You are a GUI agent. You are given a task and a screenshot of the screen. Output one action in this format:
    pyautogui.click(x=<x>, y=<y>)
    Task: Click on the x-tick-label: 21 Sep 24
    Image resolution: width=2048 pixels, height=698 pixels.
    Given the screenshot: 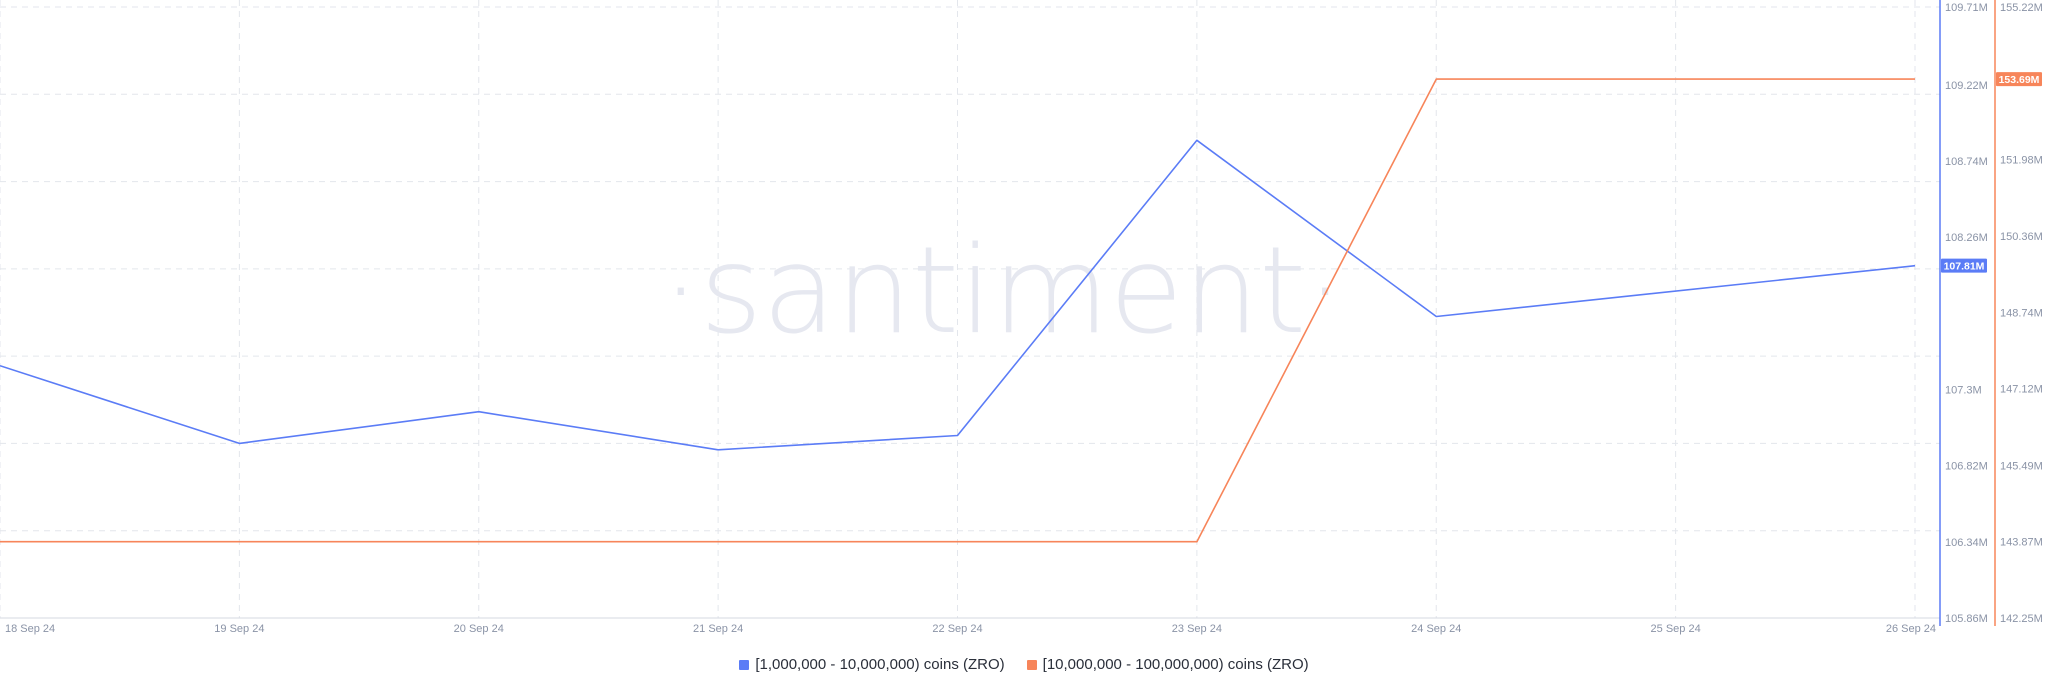 What is the action you would take?
    pyautogui.click(x=718, y=629)
    